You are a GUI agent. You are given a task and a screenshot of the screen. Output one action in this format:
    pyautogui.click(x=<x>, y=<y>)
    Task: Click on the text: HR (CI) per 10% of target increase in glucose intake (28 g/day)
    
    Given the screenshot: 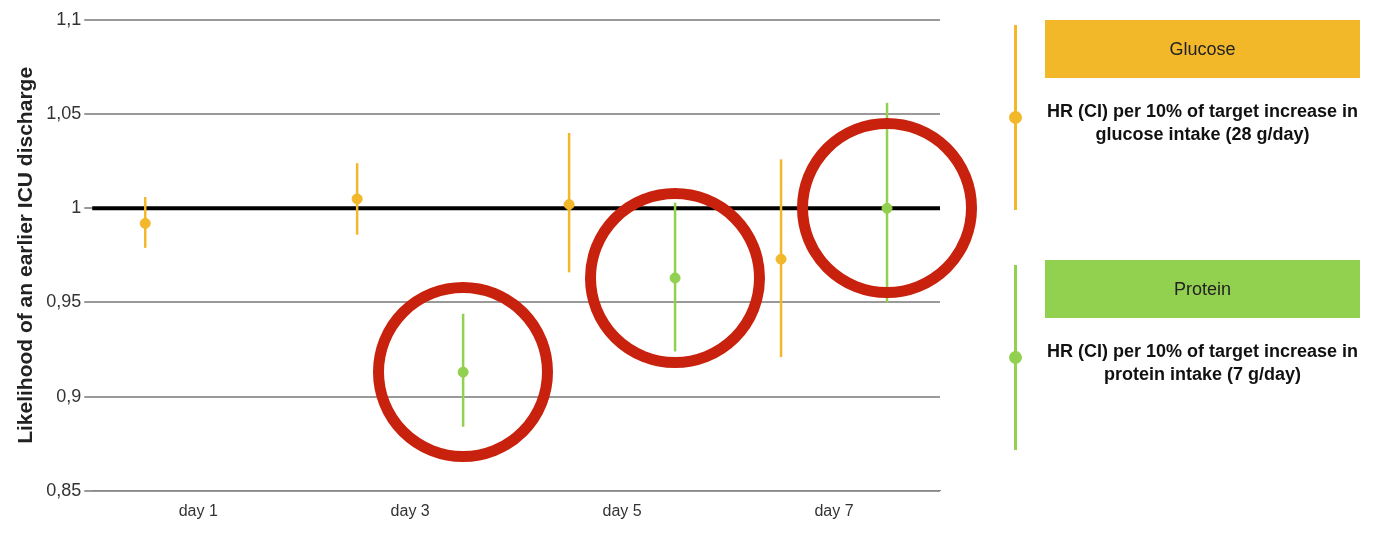 What is the action you would take?
    pyautogui.click(x=1202, y=123)
    